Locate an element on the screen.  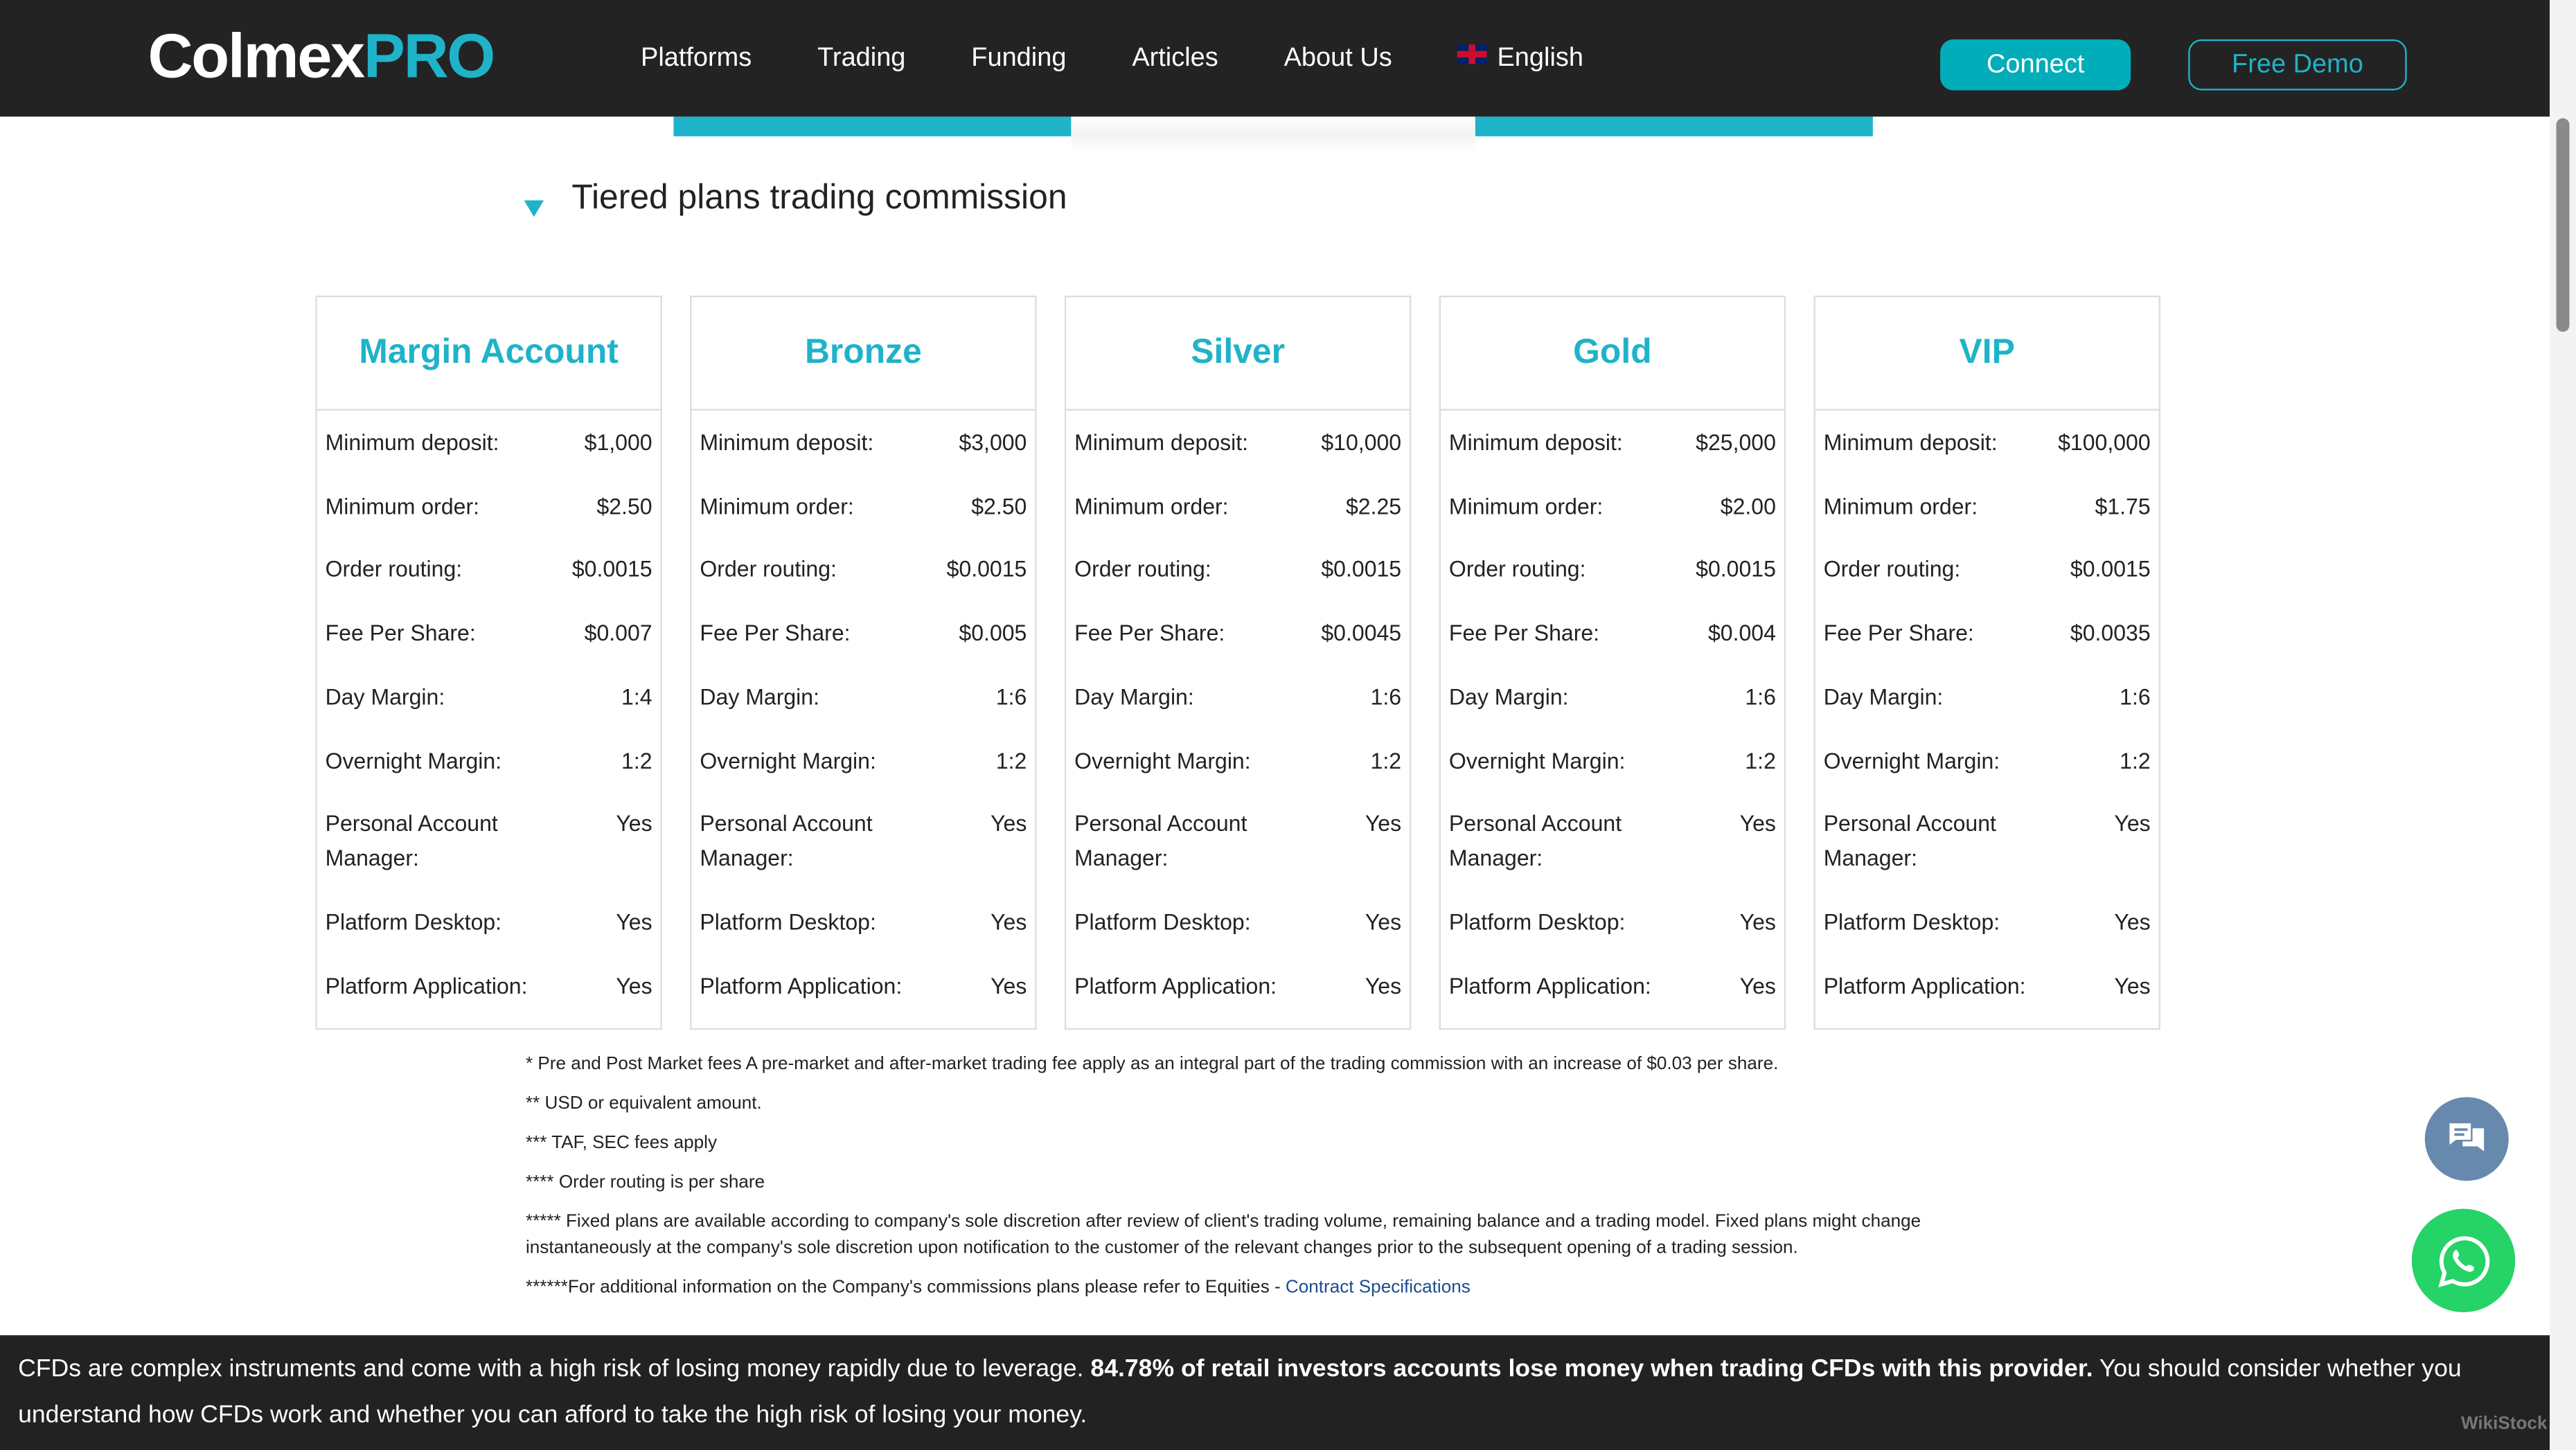
whatsapp-button is located at coordinates (2463, 1260).